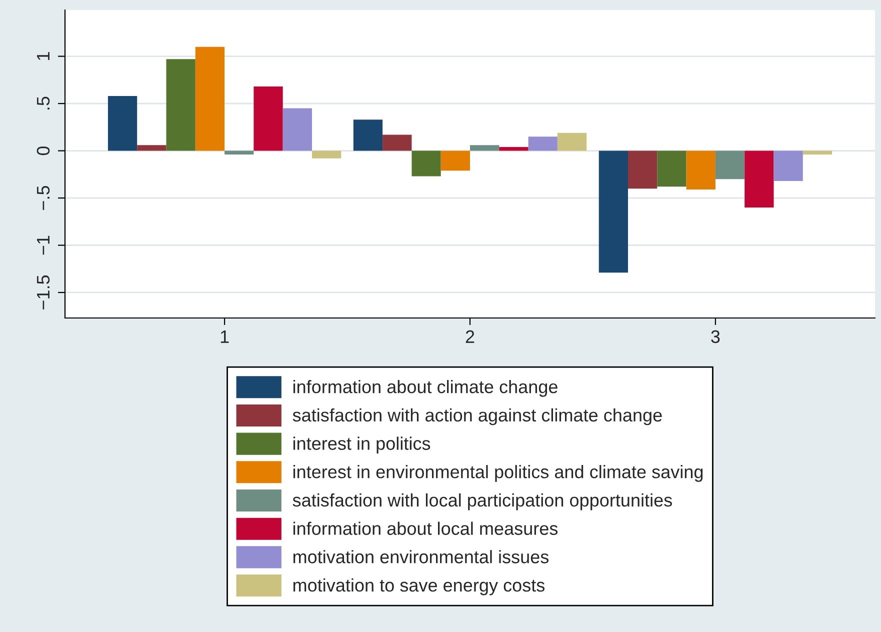 The height and width of the screenshot is (632, 881). Describe the element at coordinates (498, 473) in the screenshot. I see `legend-label: interest in environmental politics and climate saving` at that location.